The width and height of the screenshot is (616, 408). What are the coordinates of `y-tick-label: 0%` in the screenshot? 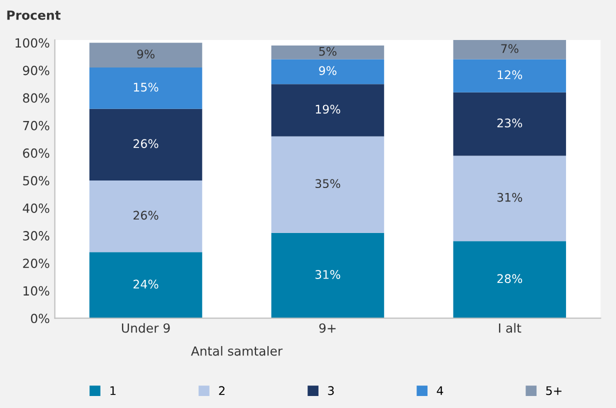 It's located at (40, 319).